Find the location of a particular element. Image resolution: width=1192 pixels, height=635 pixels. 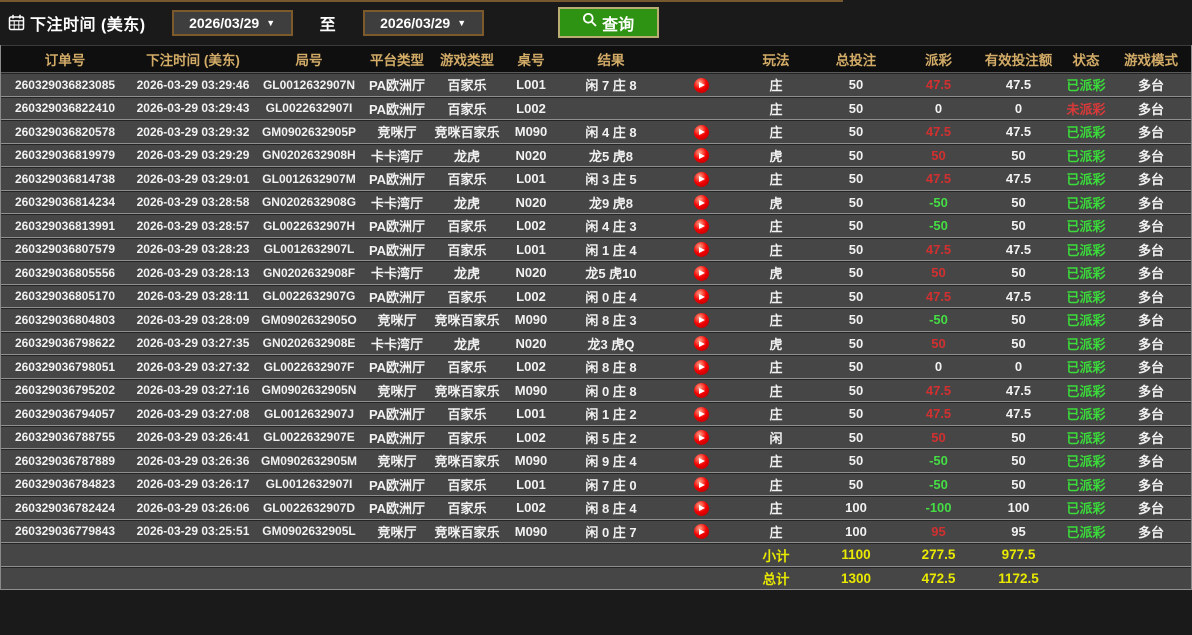

cell-table-no: M090 is located at coordinates (531, 320).